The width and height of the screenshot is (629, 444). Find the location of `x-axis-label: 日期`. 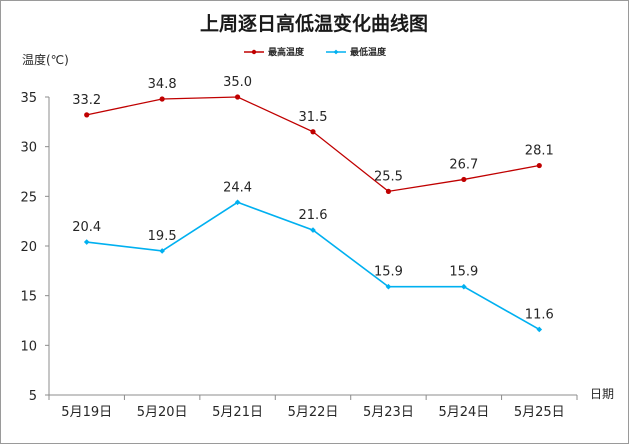

x-axis-label: 日期 is located at coordinates (602, 394).